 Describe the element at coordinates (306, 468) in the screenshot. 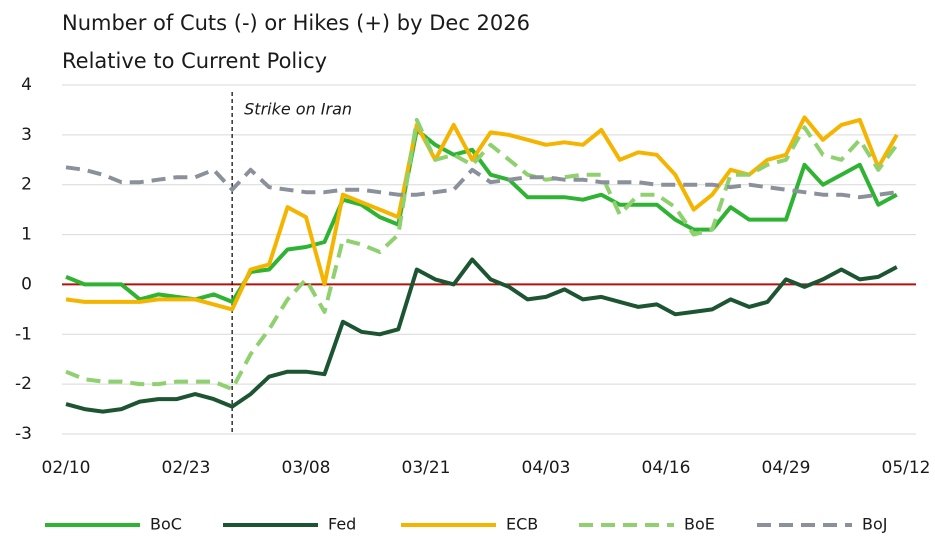

I see `x-tick-label: 03/08` at that location.